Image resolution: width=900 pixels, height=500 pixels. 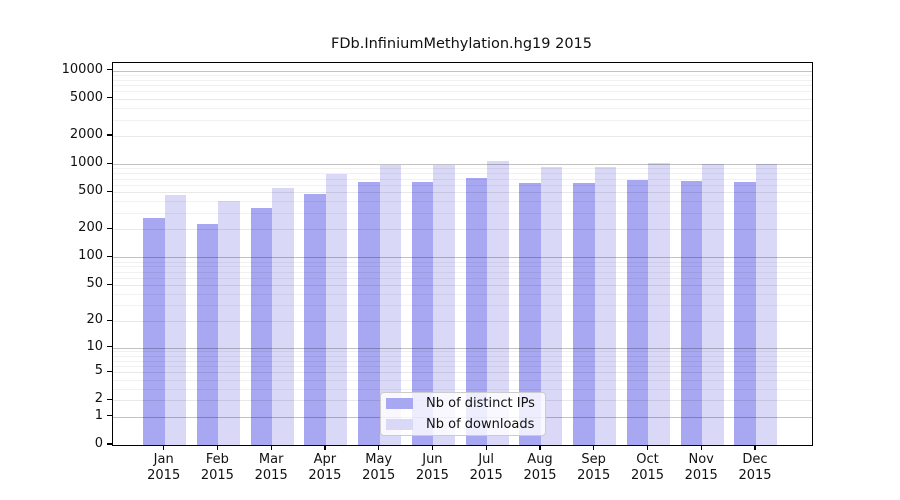 I want to click on x-tick-month: Aug, so click(x=540, y=459).